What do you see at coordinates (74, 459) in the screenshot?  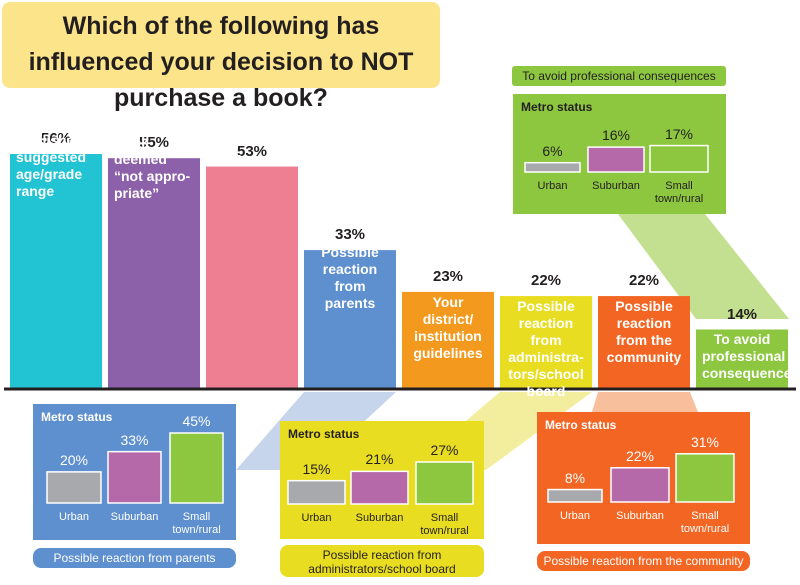 I see `breakdown-2-value-1: 20%` at bounding box center [74, 459].